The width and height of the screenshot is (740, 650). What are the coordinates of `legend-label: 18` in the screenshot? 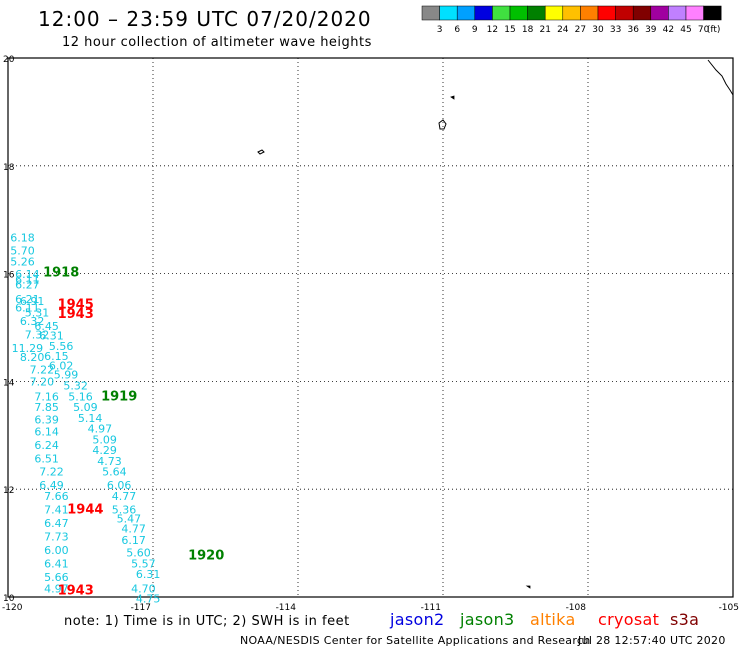 It's located at (528, 30).